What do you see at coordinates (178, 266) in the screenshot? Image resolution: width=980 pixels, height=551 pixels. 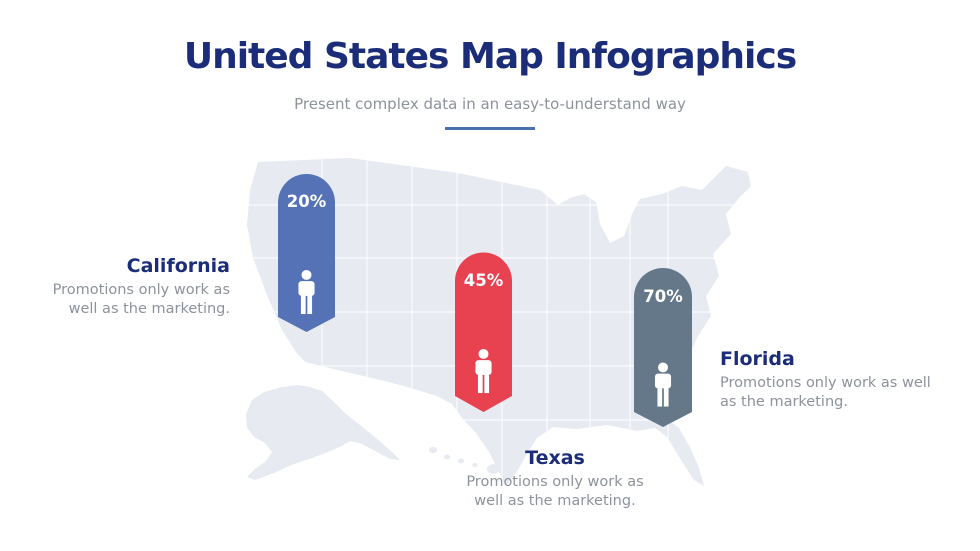 I see `state-name-california: California` at bounding box center [178, 266].